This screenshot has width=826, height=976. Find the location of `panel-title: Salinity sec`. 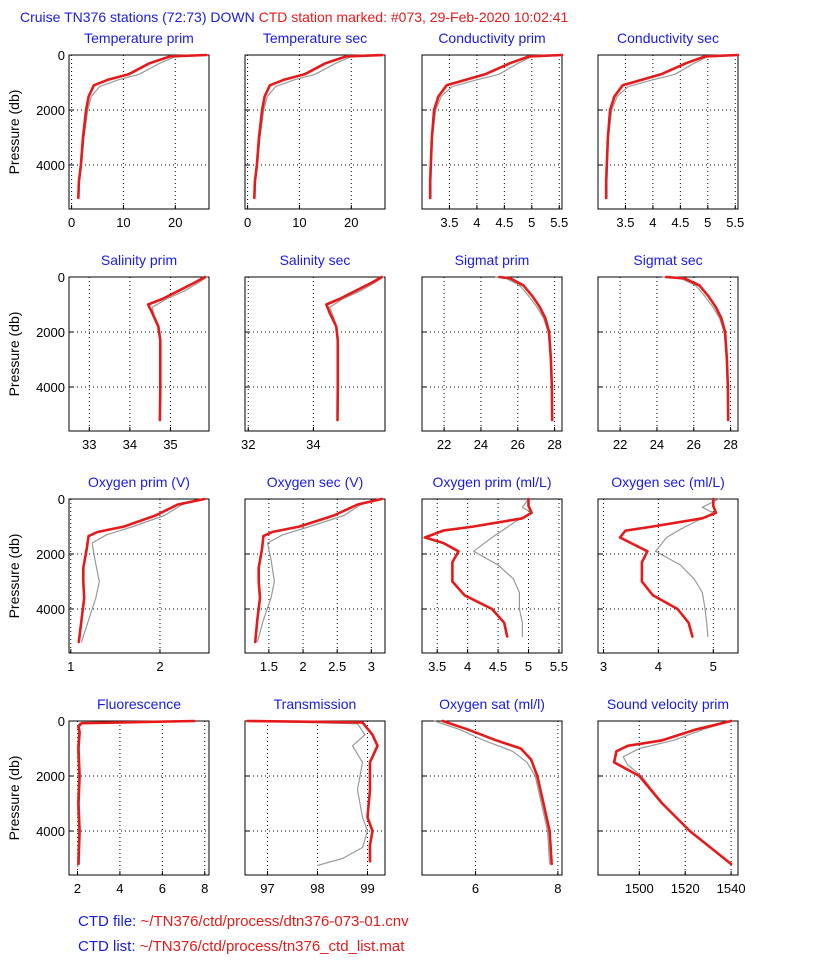

panel-title: Salinity sec is located at coordinates (315, 260).